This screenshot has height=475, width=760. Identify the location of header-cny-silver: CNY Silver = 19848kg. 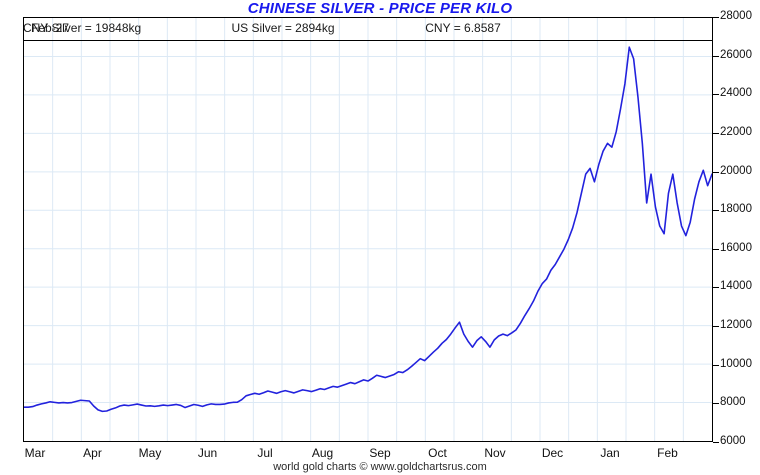
(82, 28).